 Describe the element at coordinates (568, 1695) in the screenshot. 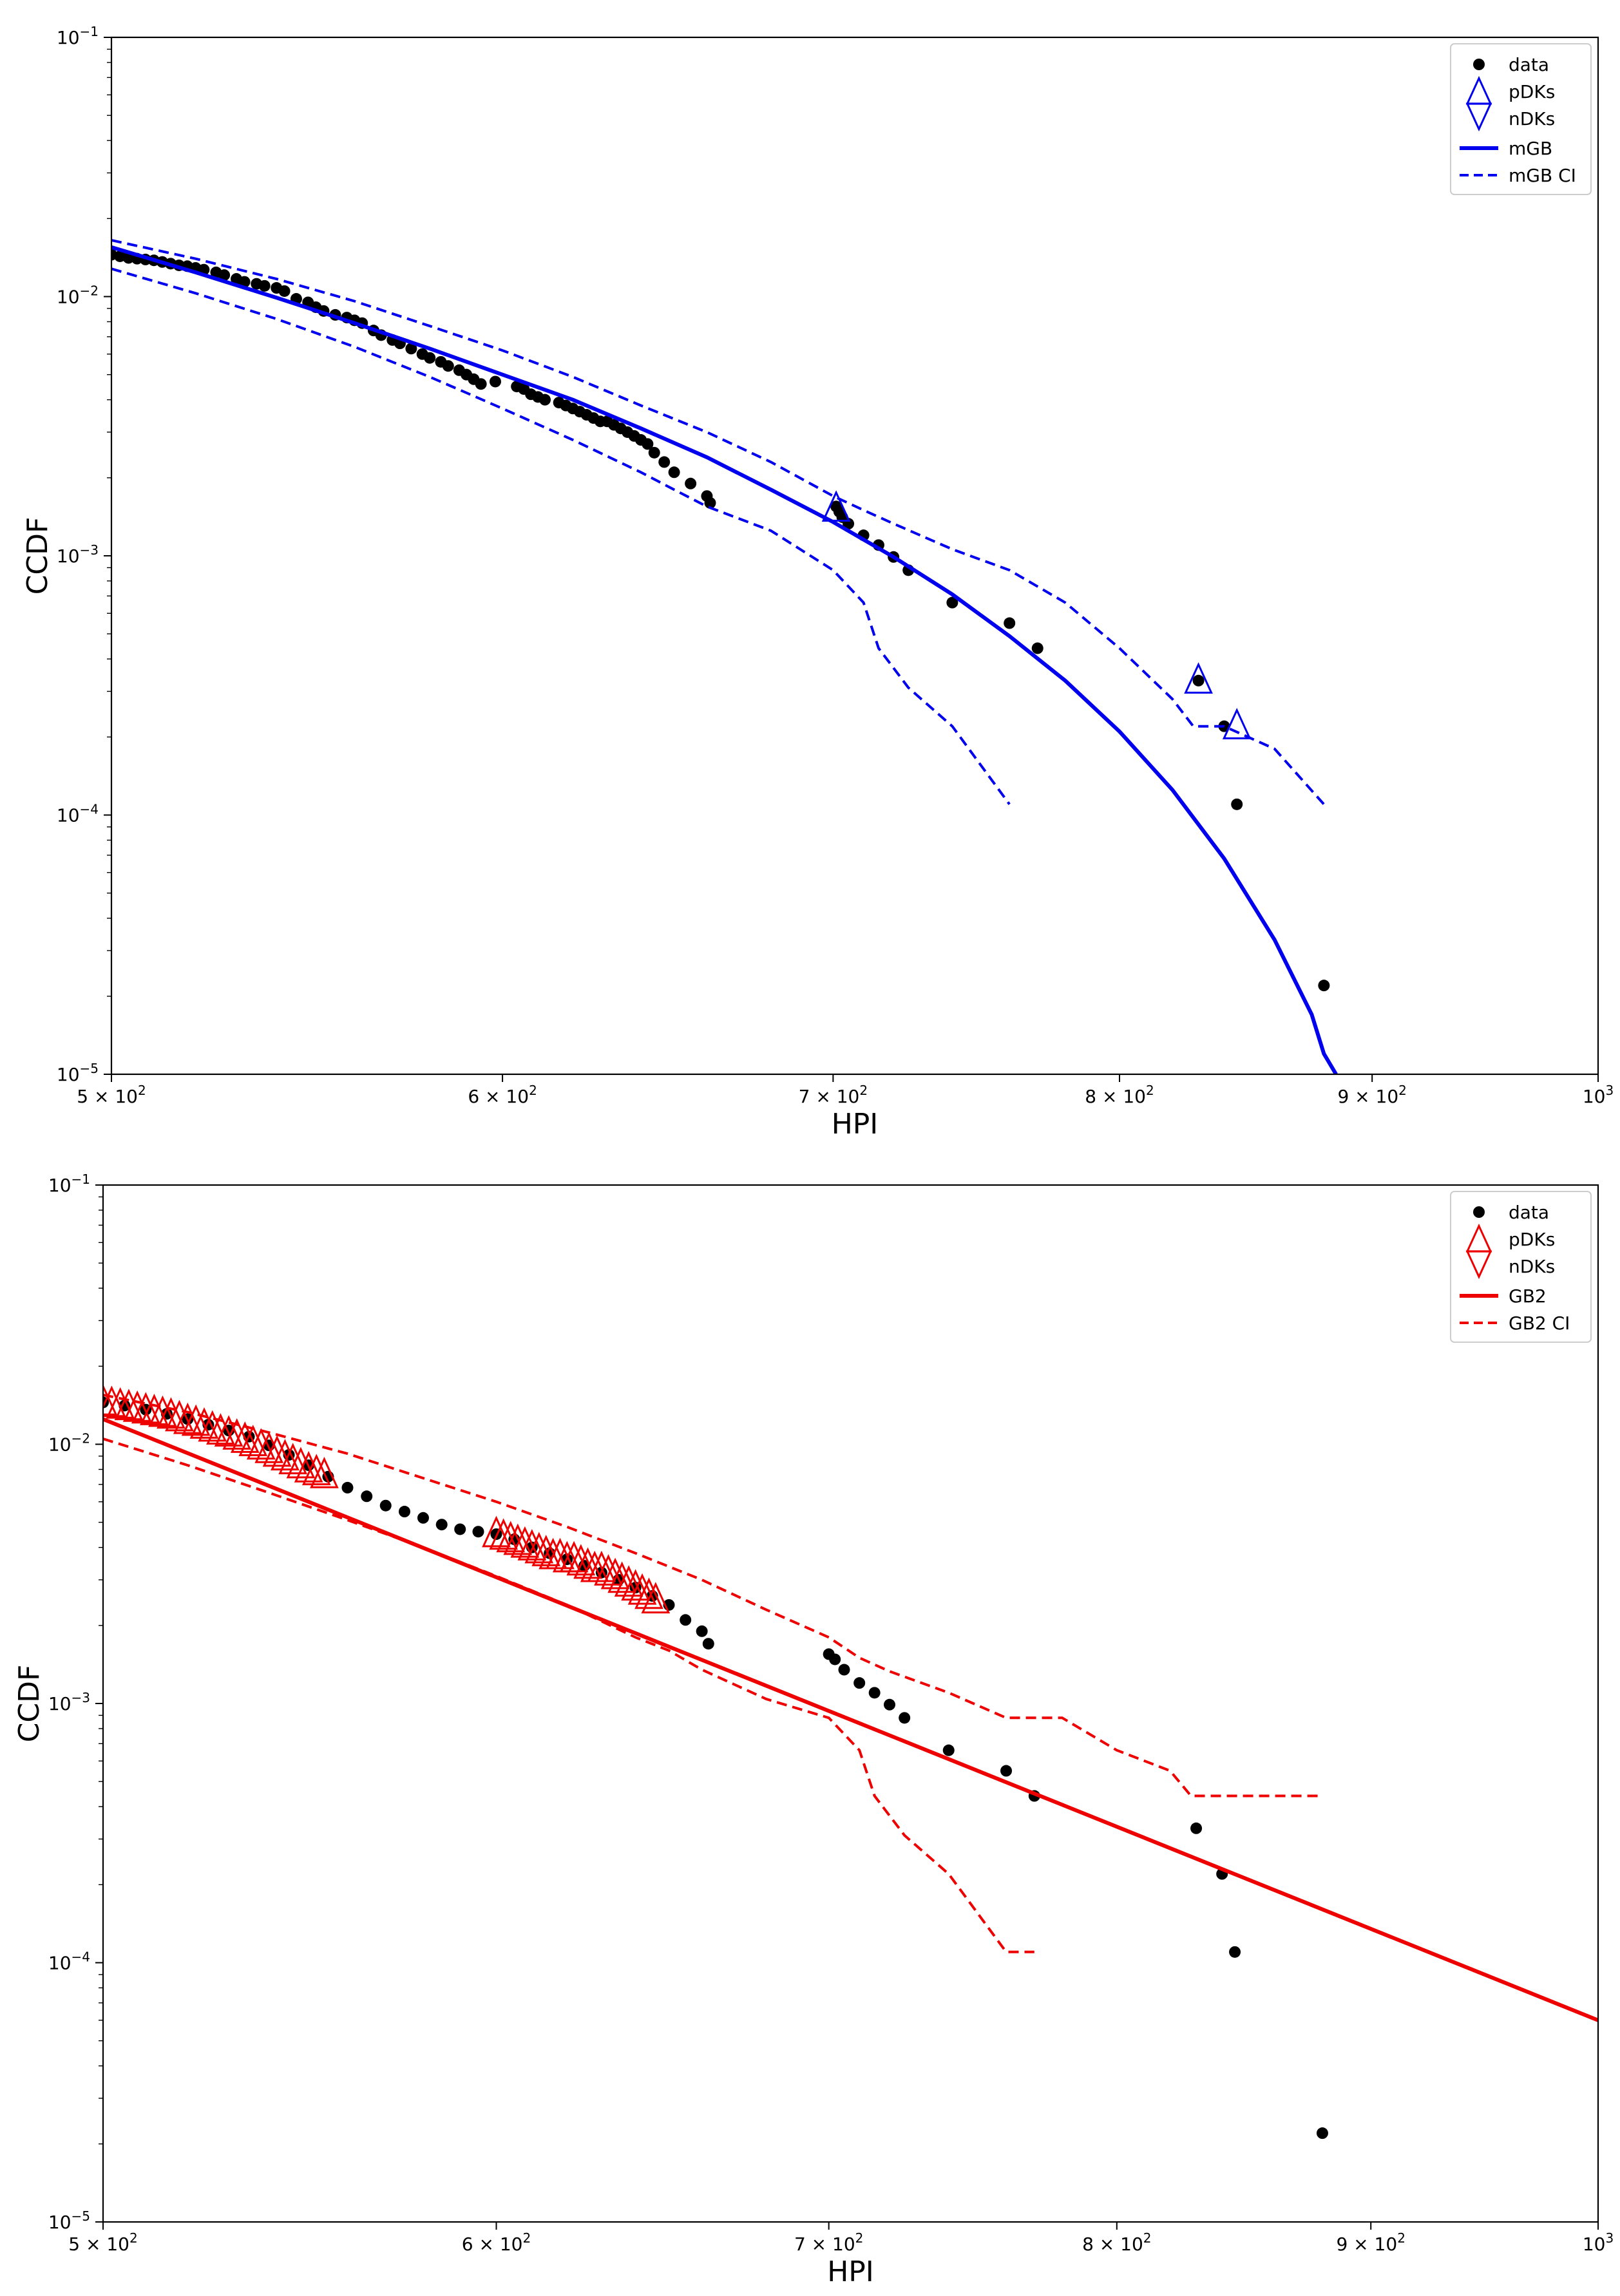

I see `ci-curve` at that location.